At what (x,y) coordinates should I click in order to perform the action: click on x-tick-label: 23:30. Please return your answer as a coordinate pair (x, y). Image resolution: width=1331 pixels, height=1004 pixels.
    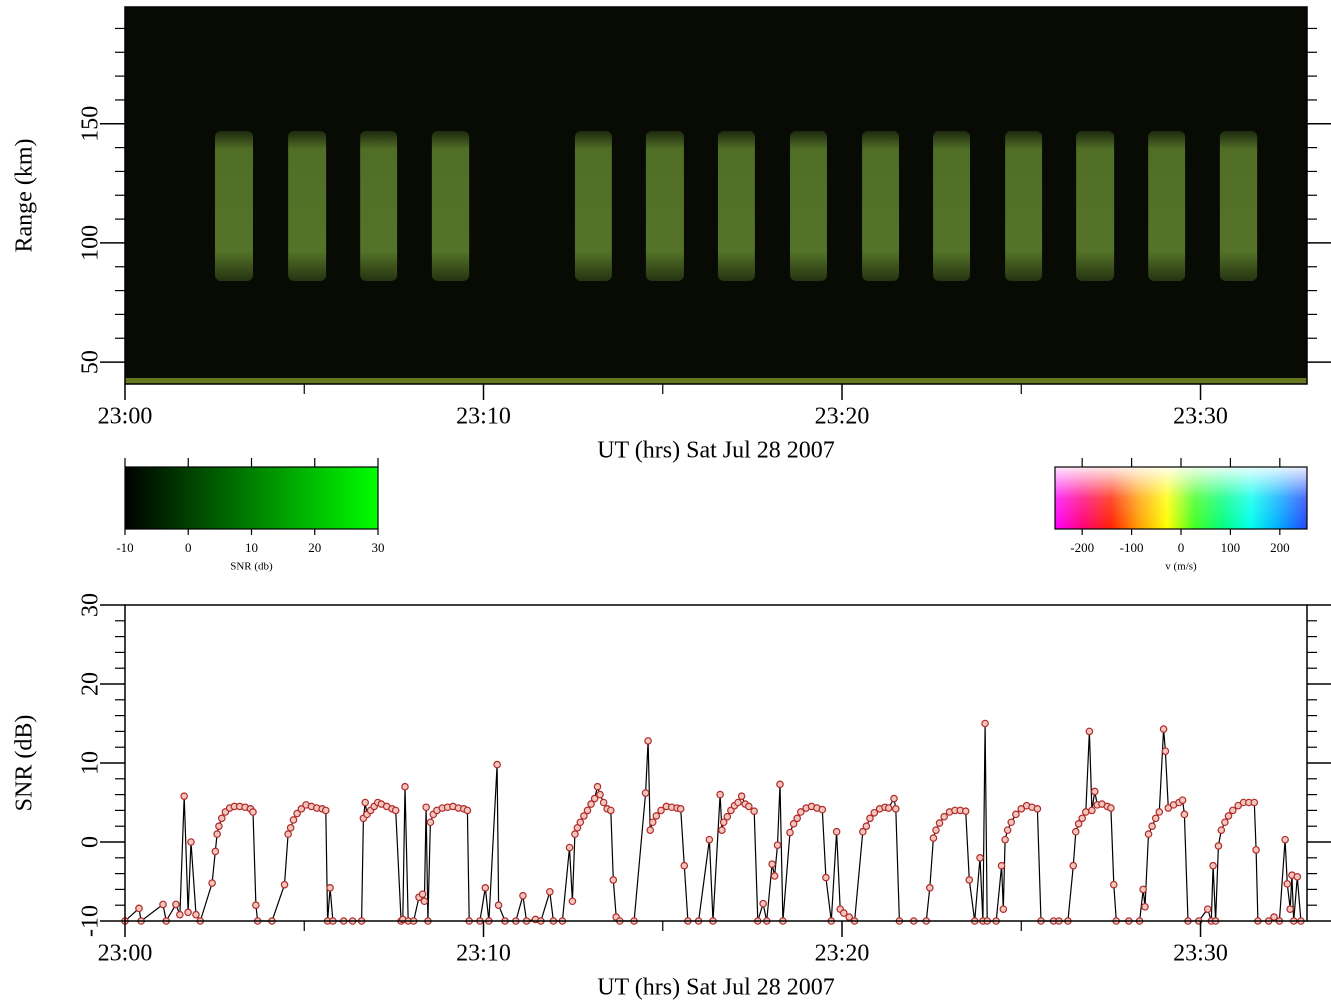
    Looking at the image, I should click on (1200, 417).